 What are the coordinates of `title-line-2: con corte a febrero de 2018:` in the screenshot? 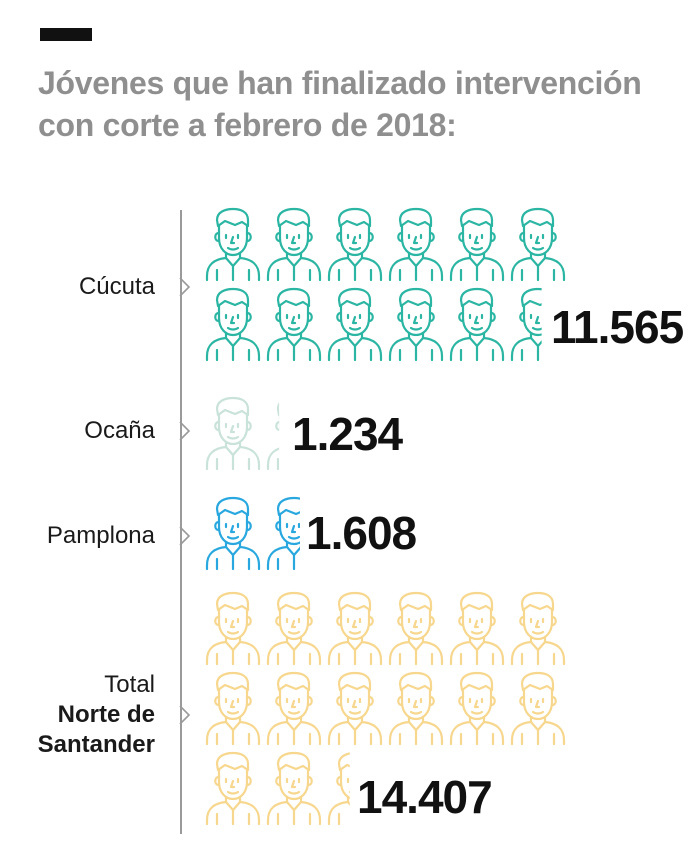 It's located at (247, 125).